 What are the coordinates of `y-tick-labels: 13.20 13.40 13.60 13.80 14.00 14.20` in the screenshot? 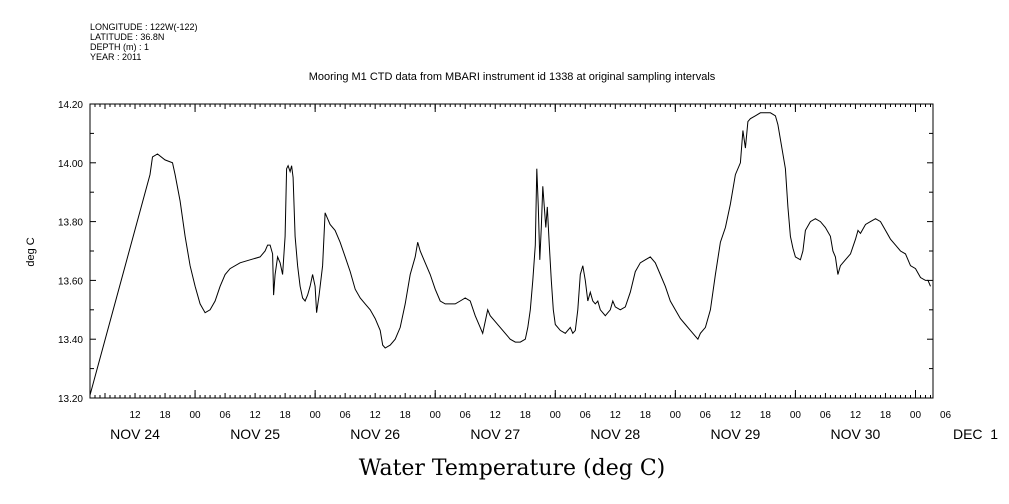 It's located at (70, 252).